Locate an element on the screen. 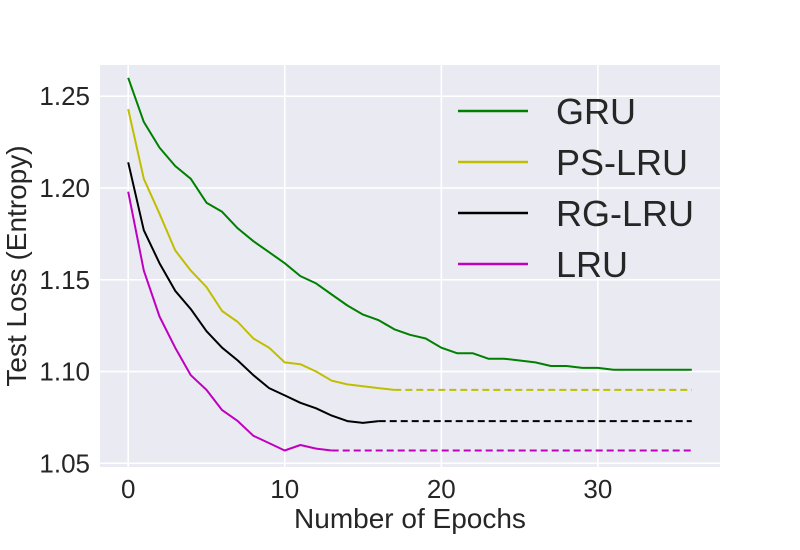 Image resolution: width=800 pixels, height=550 pixels. x-tick-label: 20 is located at coordinates (441, 489).